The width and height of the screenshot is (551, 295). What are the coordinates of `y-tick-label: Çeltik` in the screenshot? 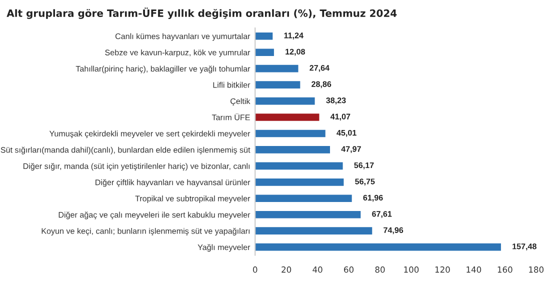 It's located at (240, 102).